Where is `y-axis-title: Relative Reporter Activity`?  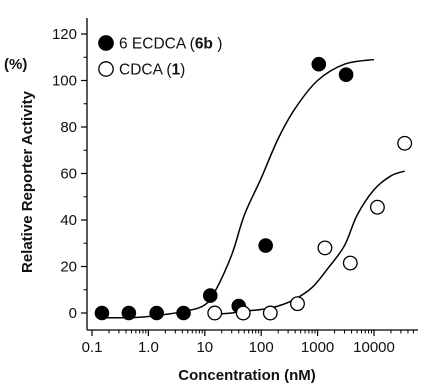
y-axis-title: Relative Reporter Activity is located at coordinates (27, 181).